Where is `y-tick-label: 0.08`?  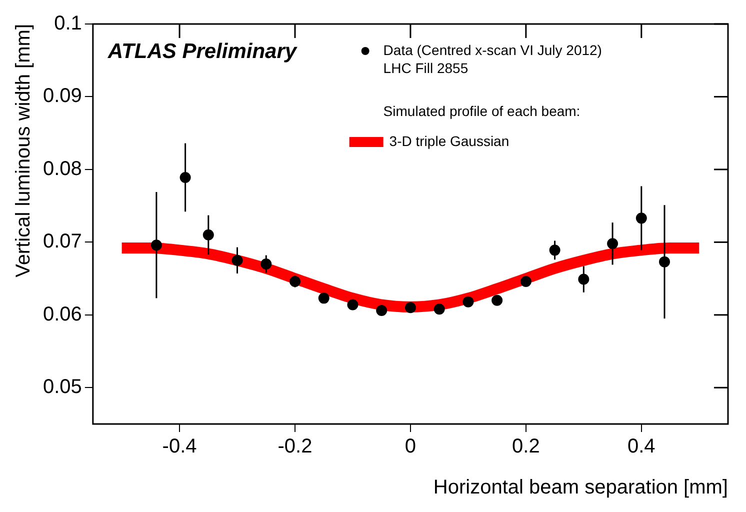 y-tick-label: 0.08 is located at coordinates (62, 169).